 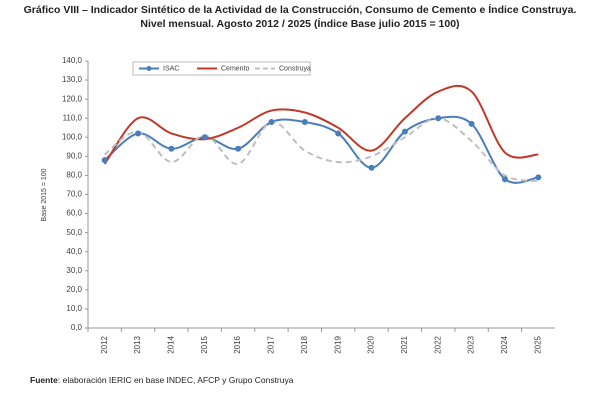 I want to click on x-tick-label: 2020, so click(x=371, y=344).